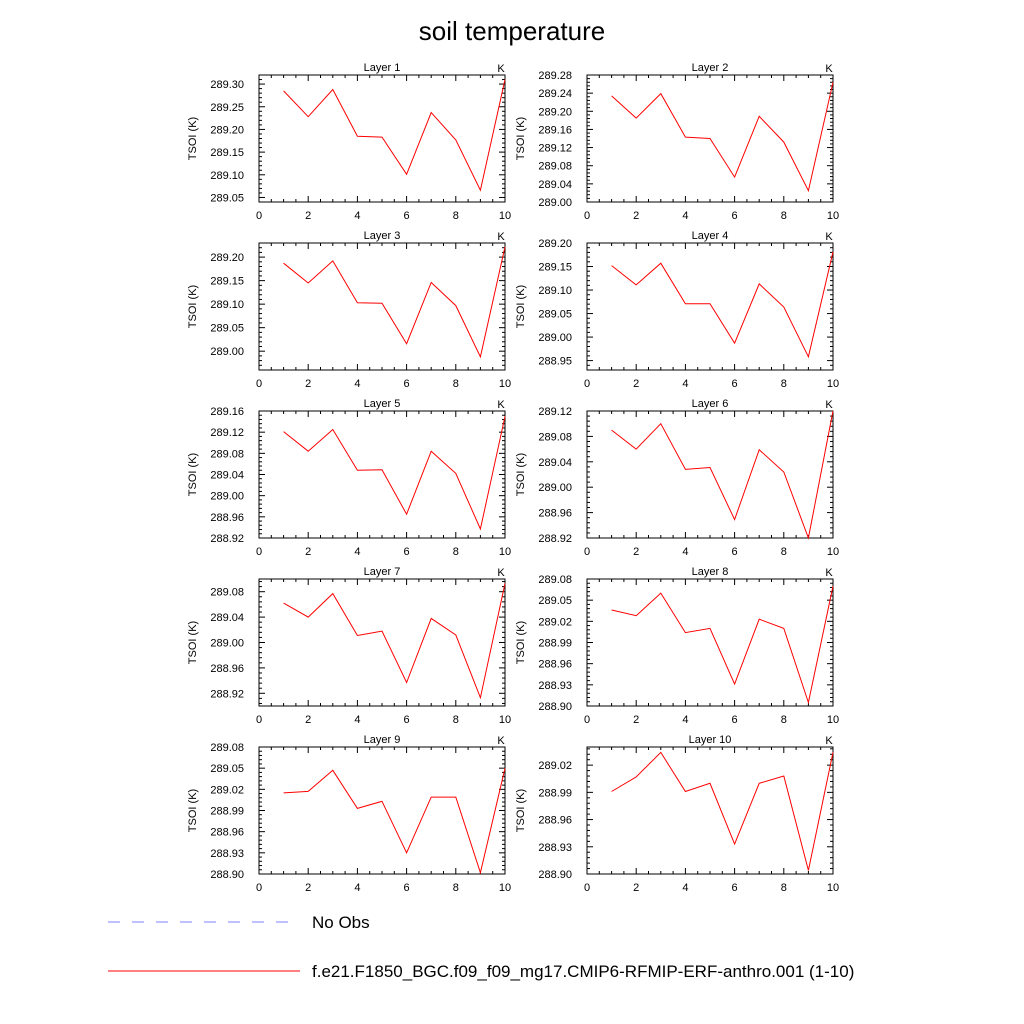  Describe the element at coordinates (555, 875) in the screenshot. I see `y-tick-label: 288.90` at that location.